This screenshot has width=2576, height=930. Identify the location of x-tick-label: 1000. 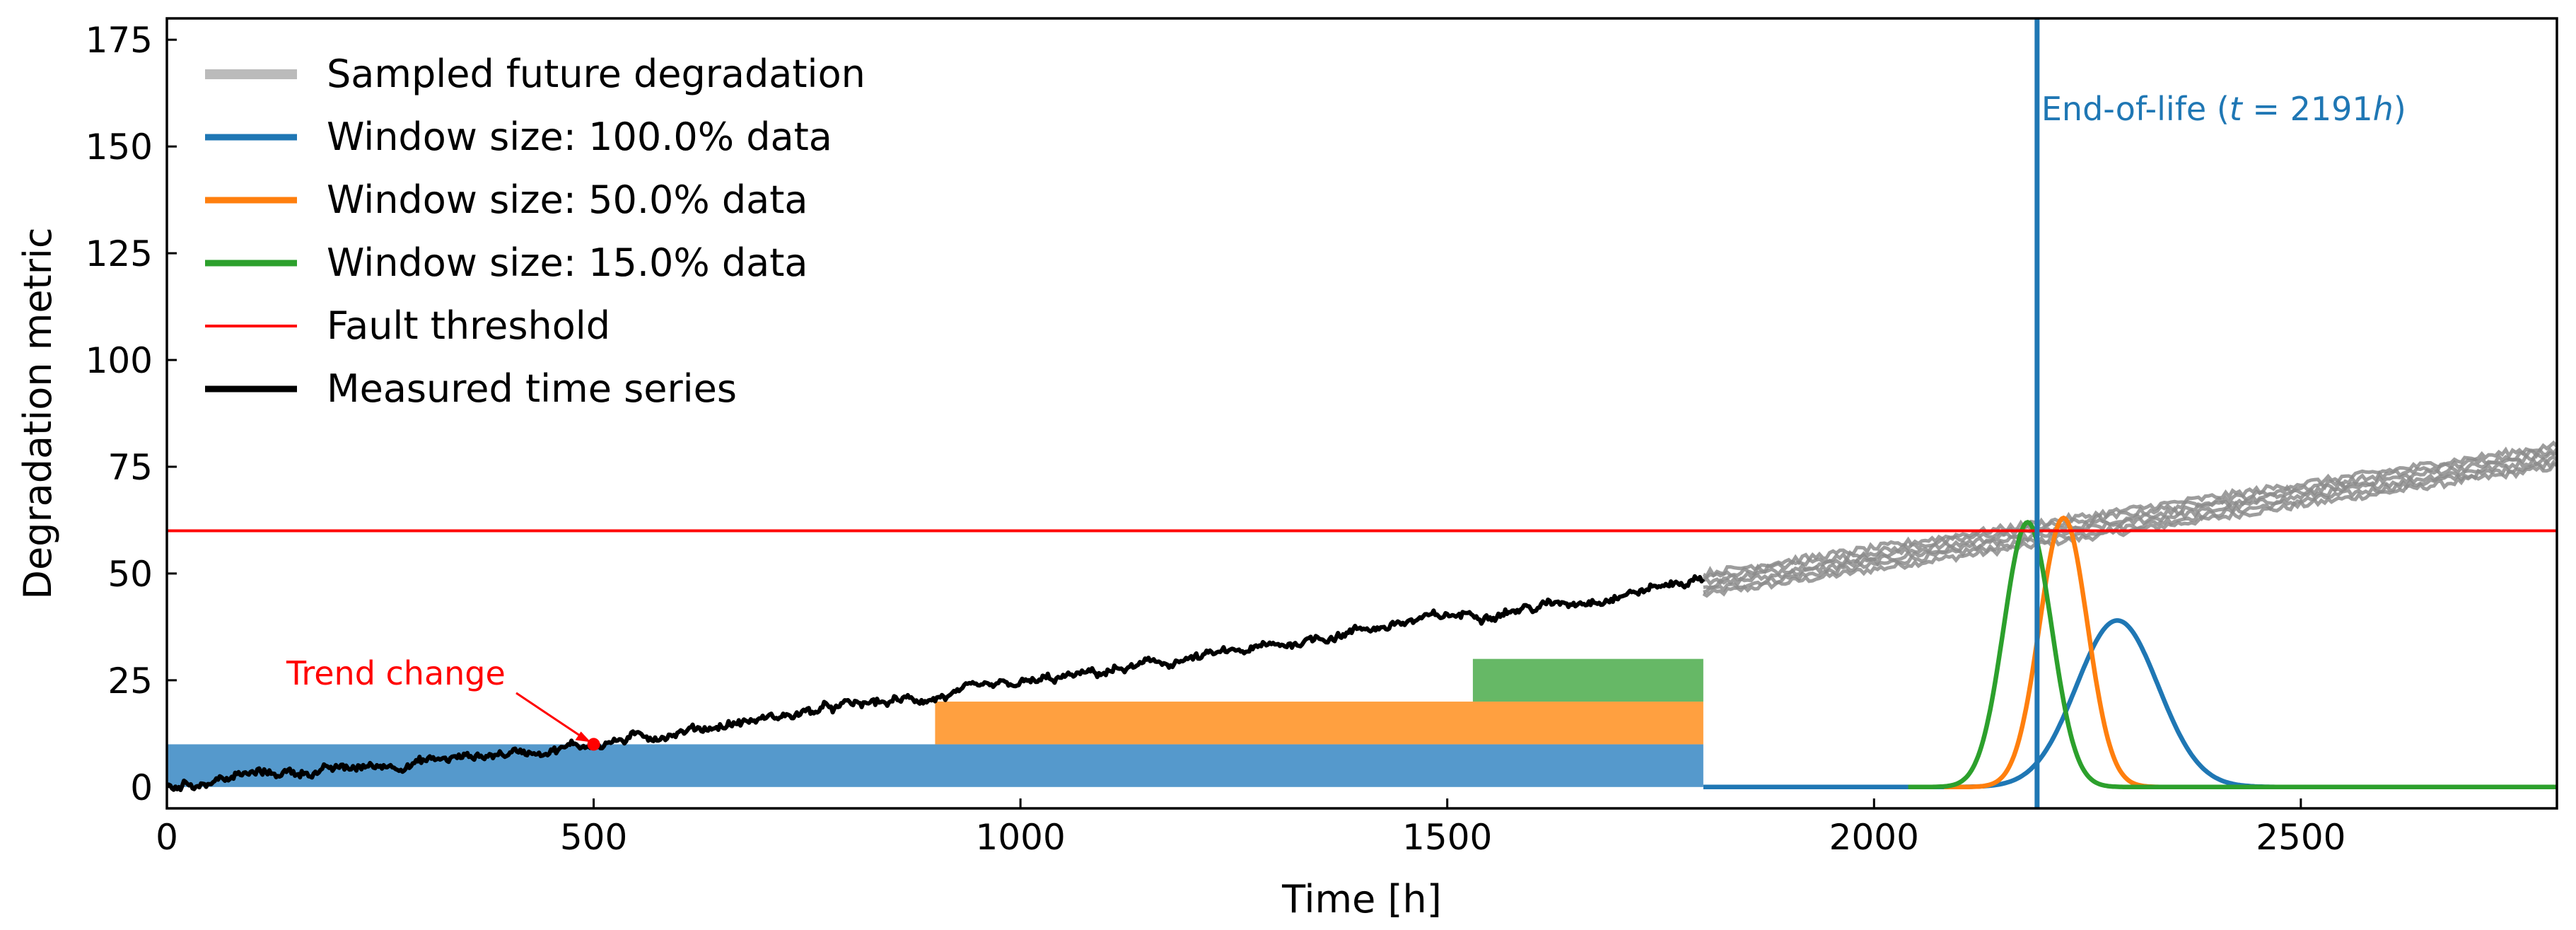
(1021, 838).